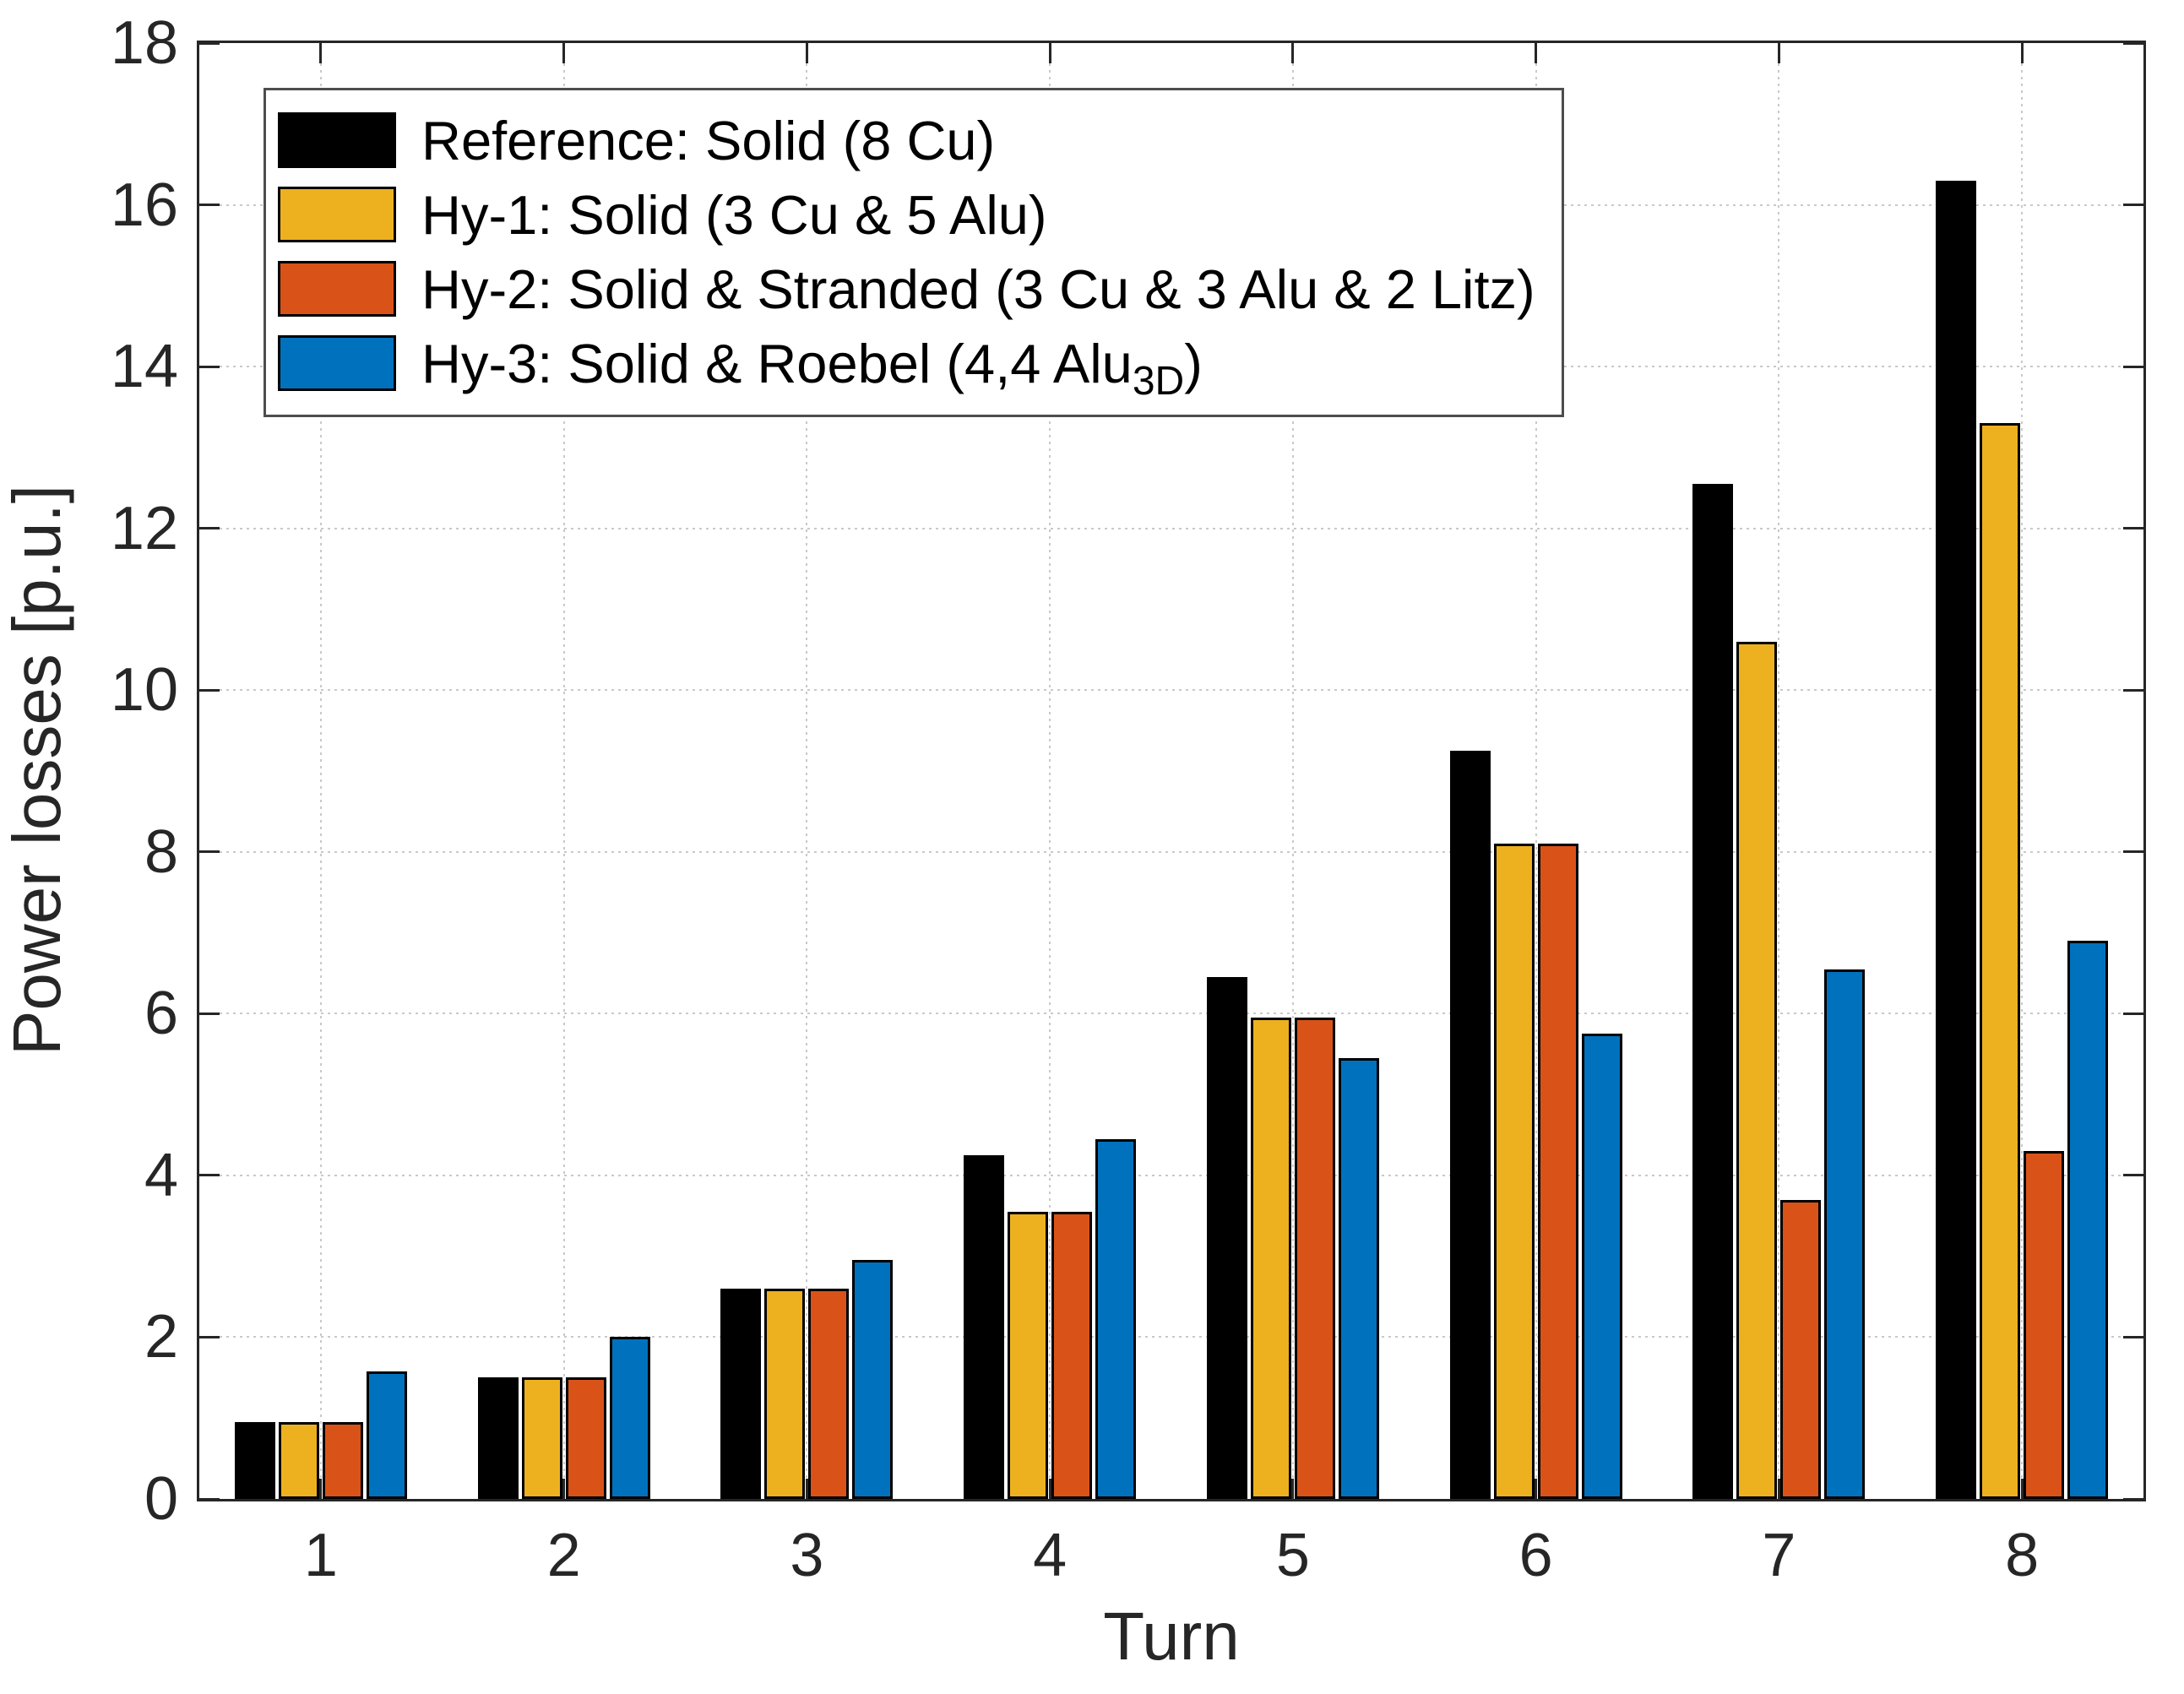  I want to click on y-tick-label: 14, so click(144, 367).